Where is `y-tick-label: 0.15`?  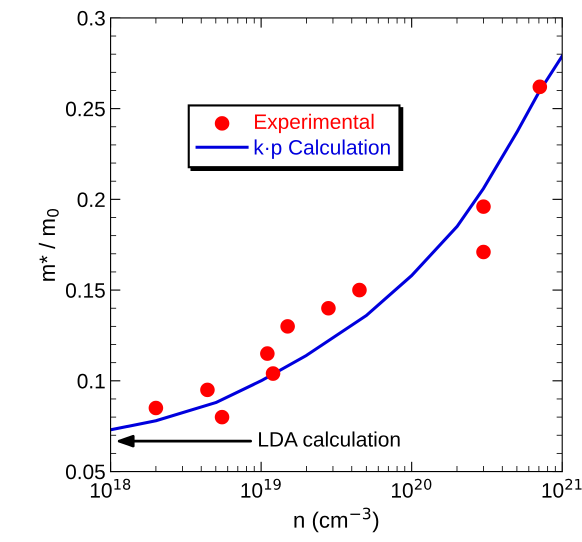 y-tick-label: 0.15 is located at coordinates (85, 290).